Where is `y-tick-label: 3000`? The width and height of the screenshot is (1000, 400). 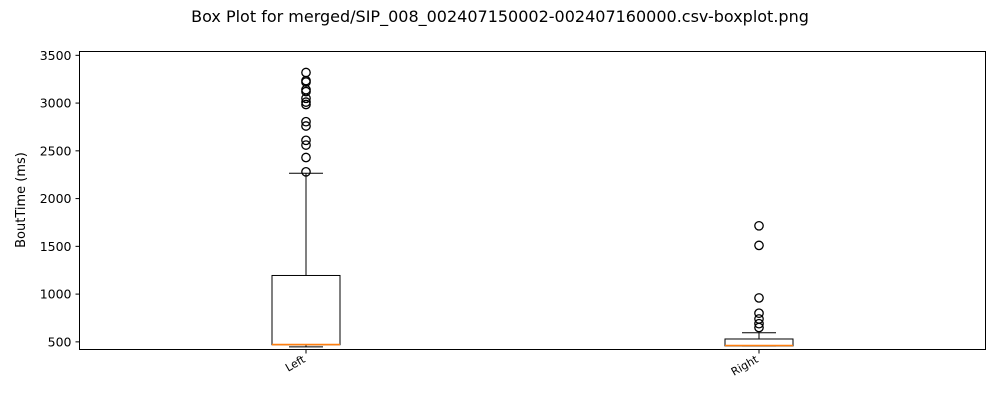 y-tick-label: 3000 is located at coordinates (56, 103).